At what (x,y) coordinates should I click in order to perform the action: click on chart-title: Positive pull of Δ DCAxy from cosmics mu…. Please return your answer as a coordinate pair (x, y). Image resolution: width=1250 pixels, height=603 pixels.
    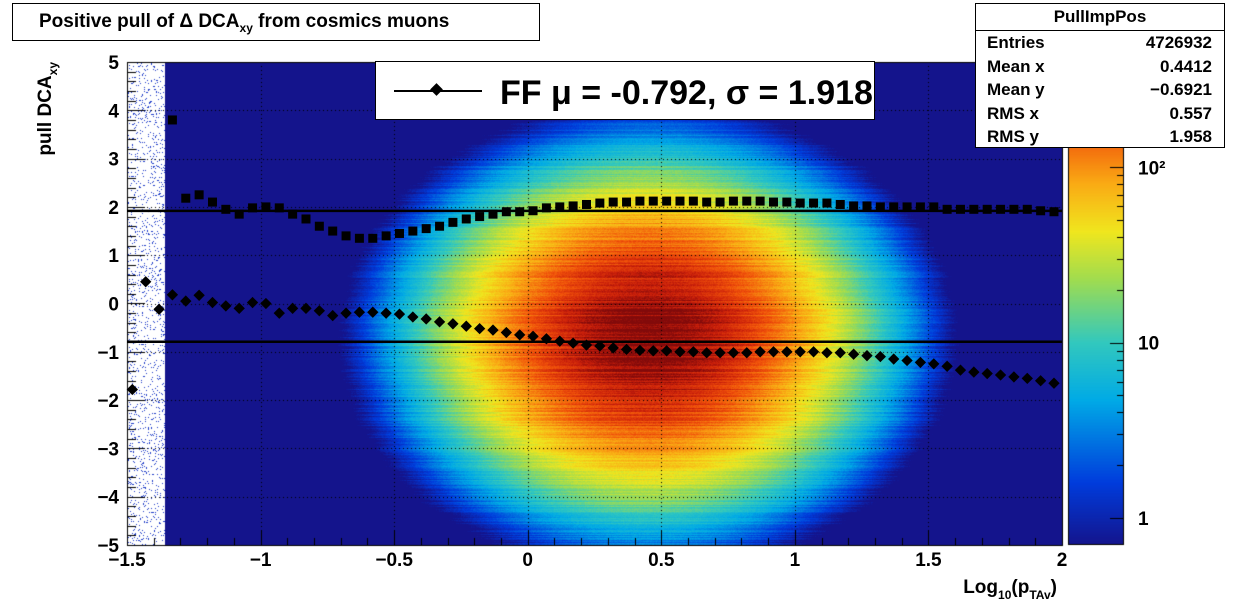
    Looking at the image, I should click on (244, 23).